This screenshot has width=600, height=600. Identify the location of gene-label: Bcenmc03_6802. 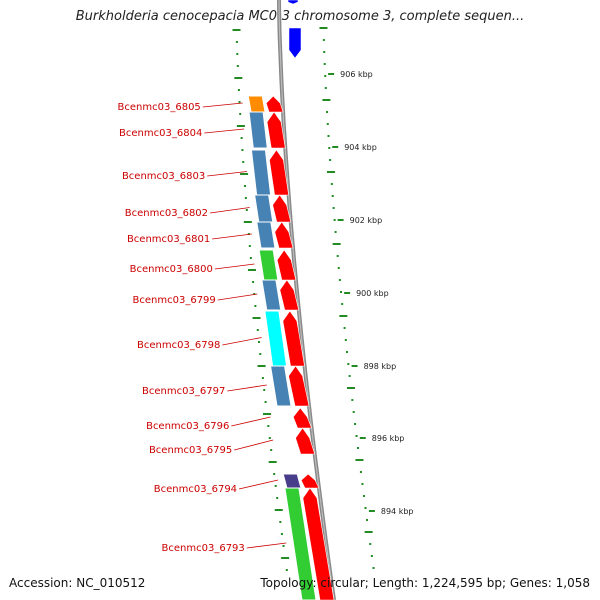
(166, 213).